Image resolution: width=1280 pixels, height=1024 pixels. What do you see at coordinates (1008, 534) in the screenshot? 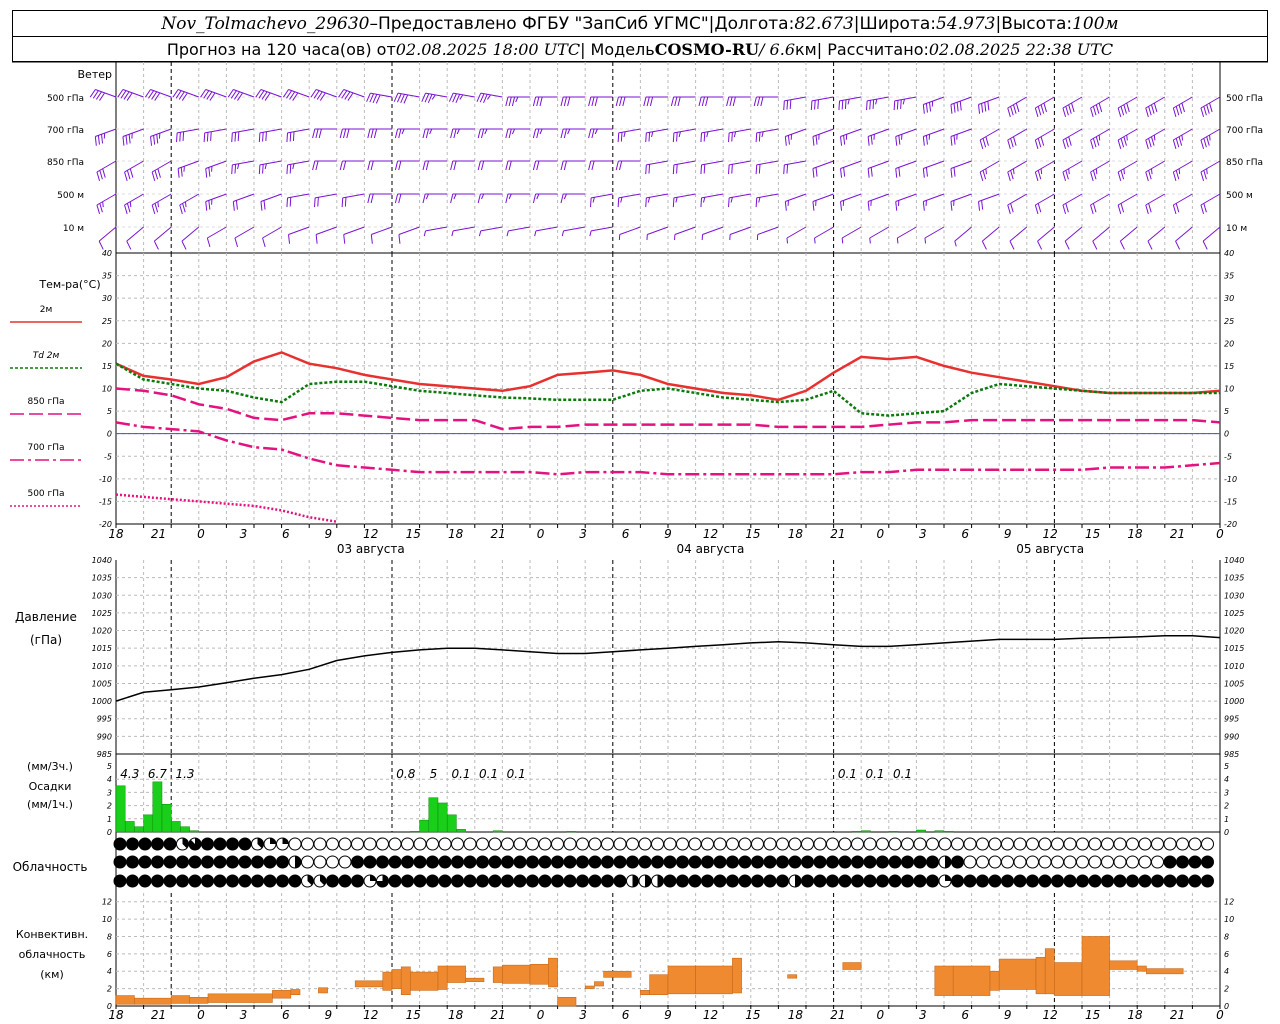
I see `time-axis-top-tick-21: 9` at bounding box center [1008, 534].